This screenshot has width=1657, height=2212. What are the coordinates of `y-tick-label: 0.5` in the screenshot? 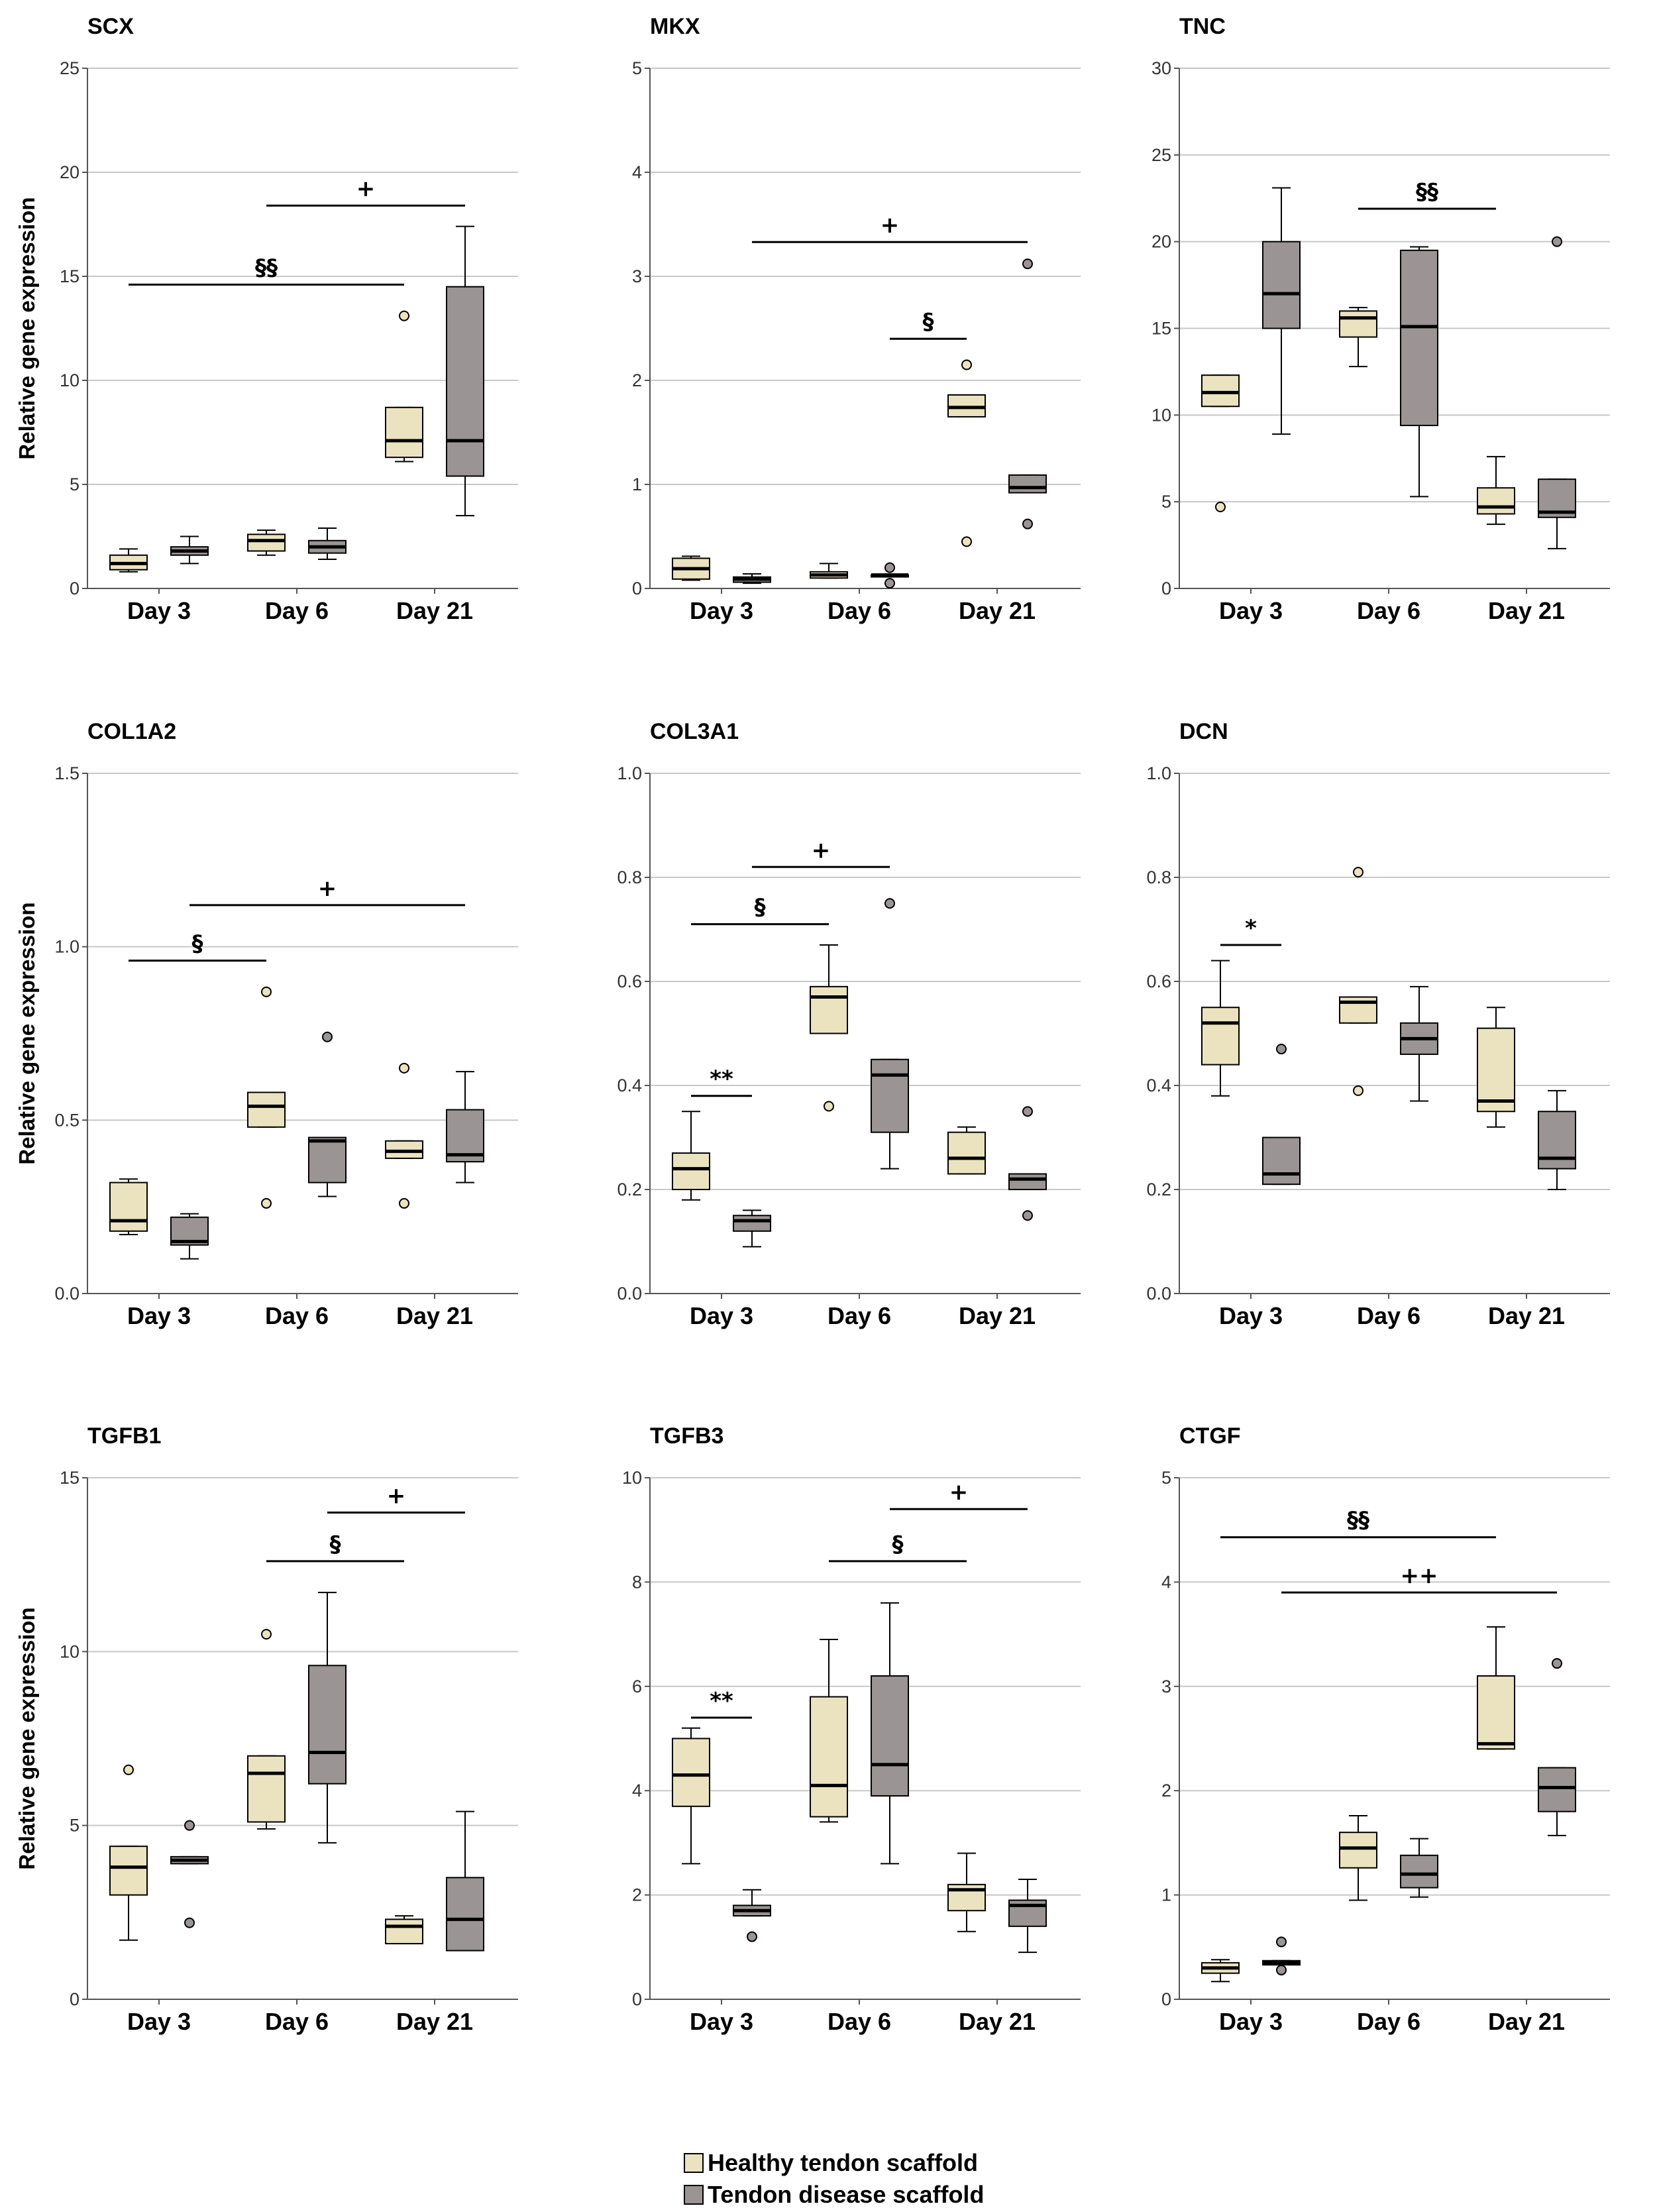 It's located at (67, 1120).